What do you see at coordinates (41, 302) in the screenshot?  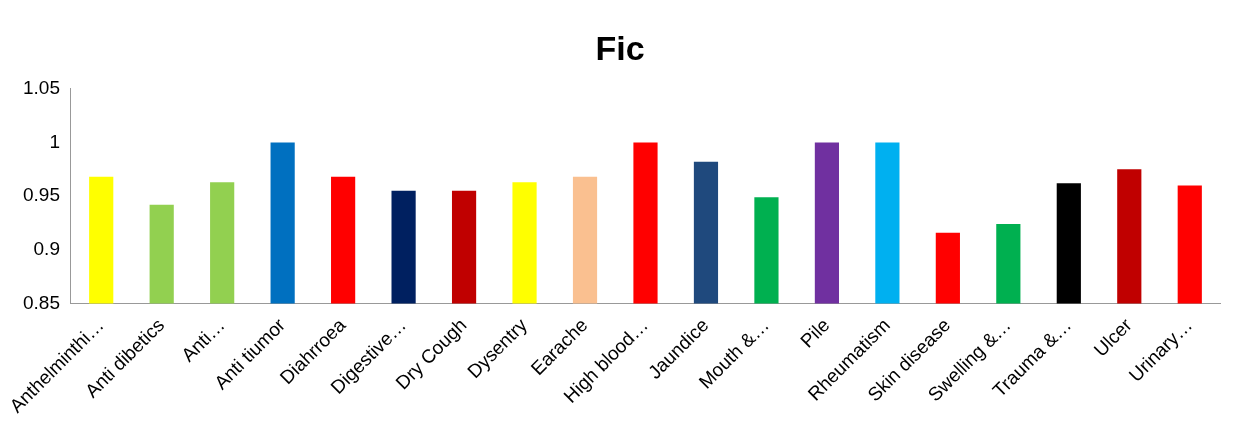 I see `y-tick-label: 0.85` at bounding box center [41, 302].